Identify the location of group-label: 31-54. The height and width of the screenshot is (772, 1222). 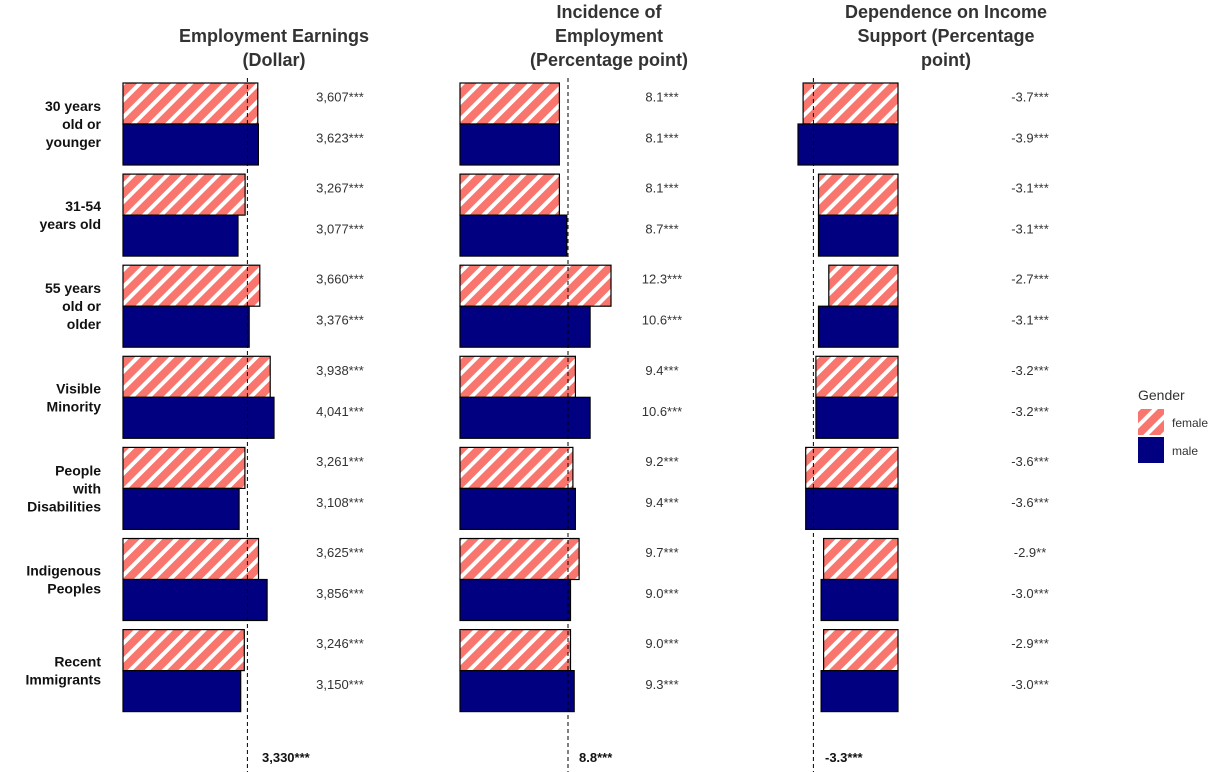
(83, 206).